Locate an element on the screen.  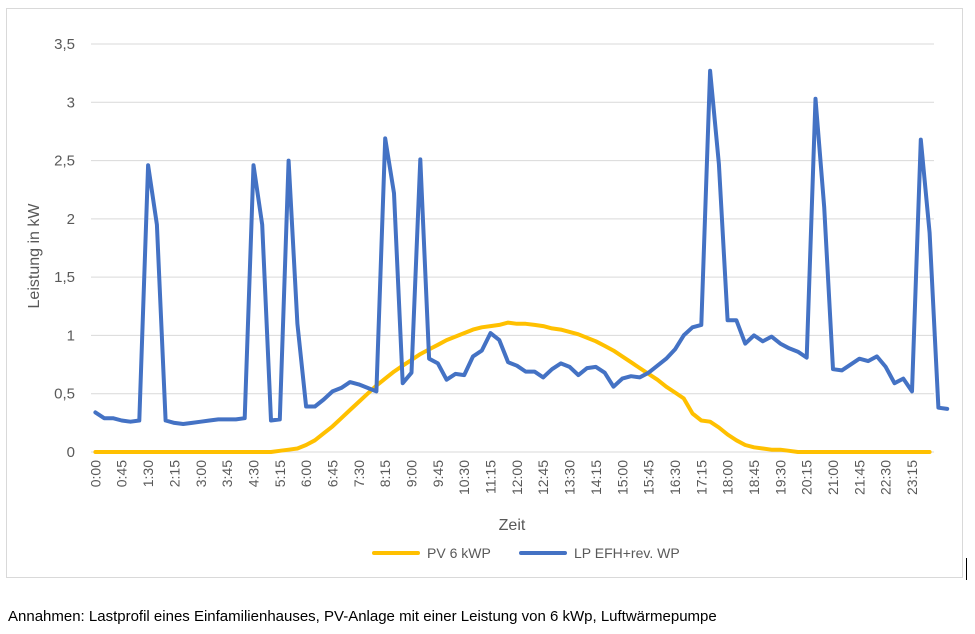
x-tick-label: 4:30 is located at coordinates (253, 473).